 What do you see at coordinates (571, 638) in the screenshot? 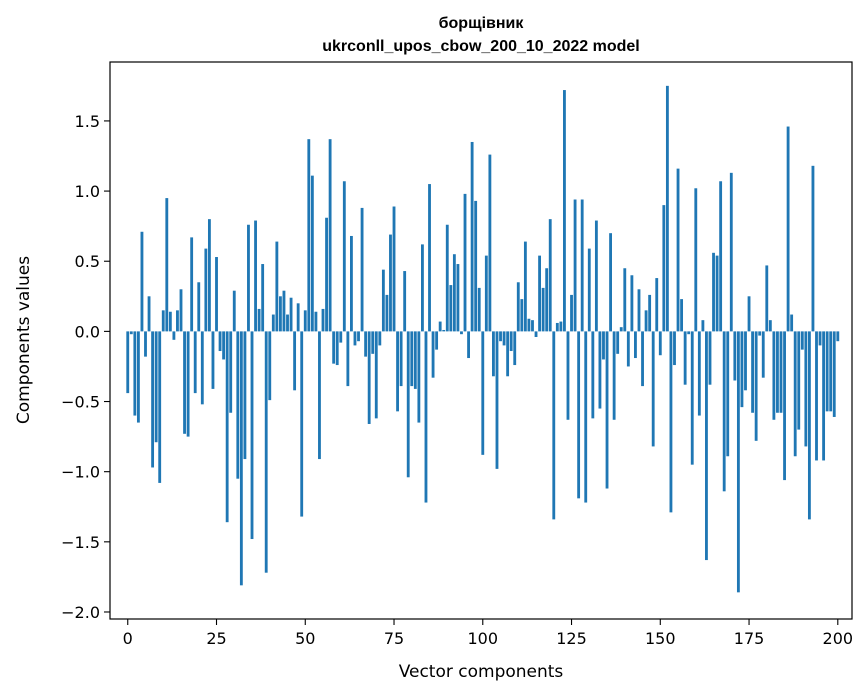
I see `x-tick-label: 125` at bounding box center [571, 638].